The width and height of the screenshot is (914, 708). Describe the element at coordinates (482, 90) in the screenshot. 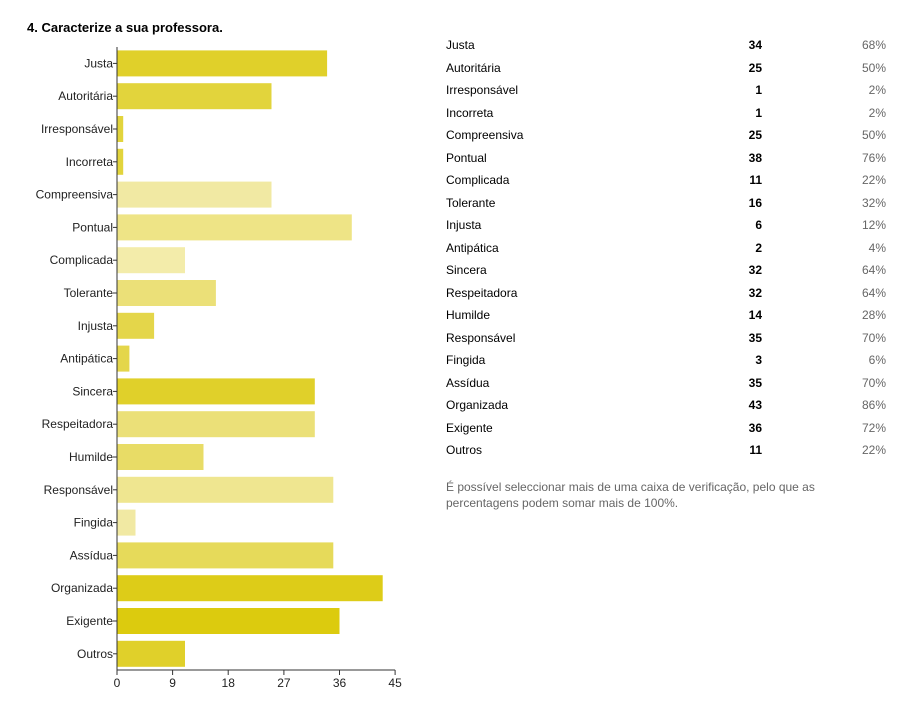

I see `row-label: Irresponsável` at that location.